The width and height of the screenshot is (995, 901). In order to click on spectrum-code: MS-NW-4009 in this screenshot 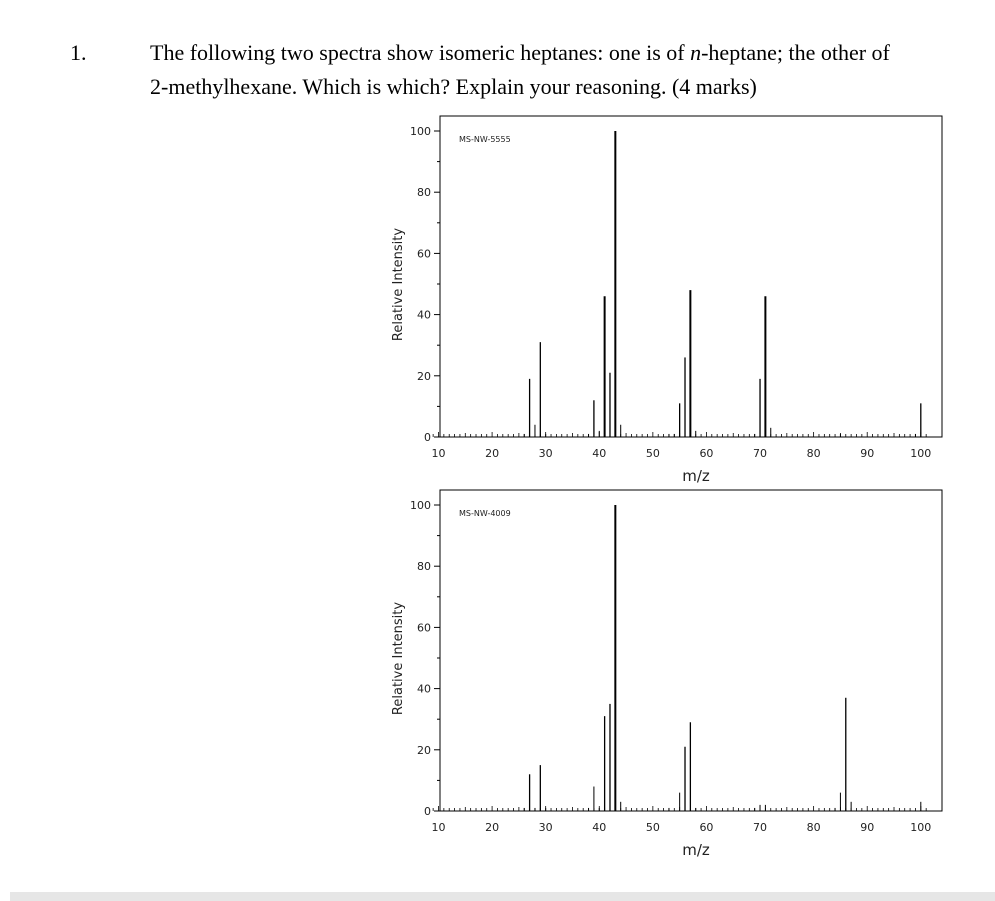, I will do `click(485, 513)`.